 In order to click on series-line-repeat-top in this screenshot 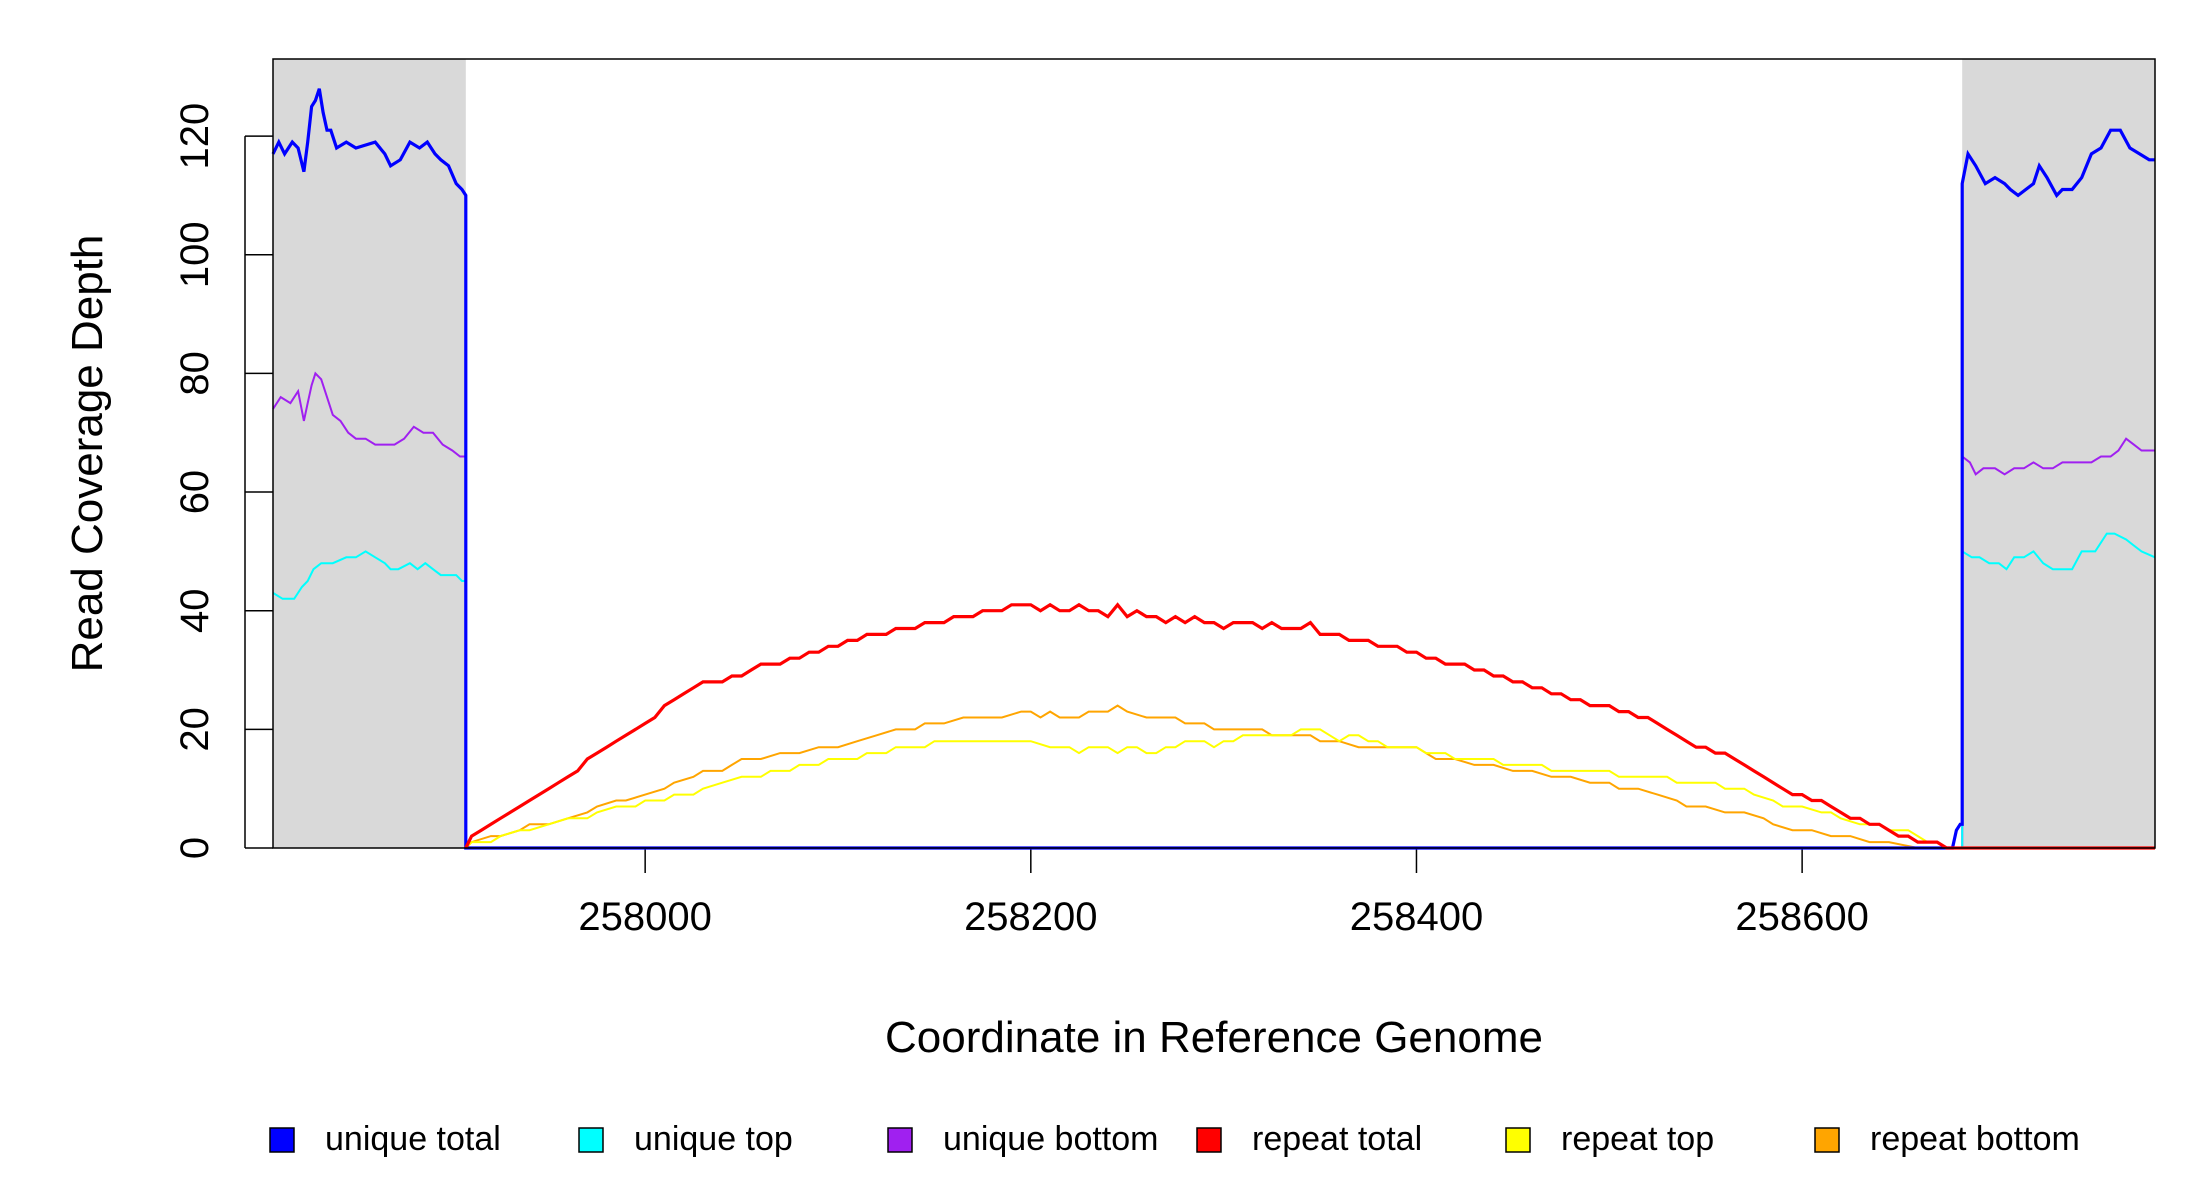, I will do `click(1310, 788)`.